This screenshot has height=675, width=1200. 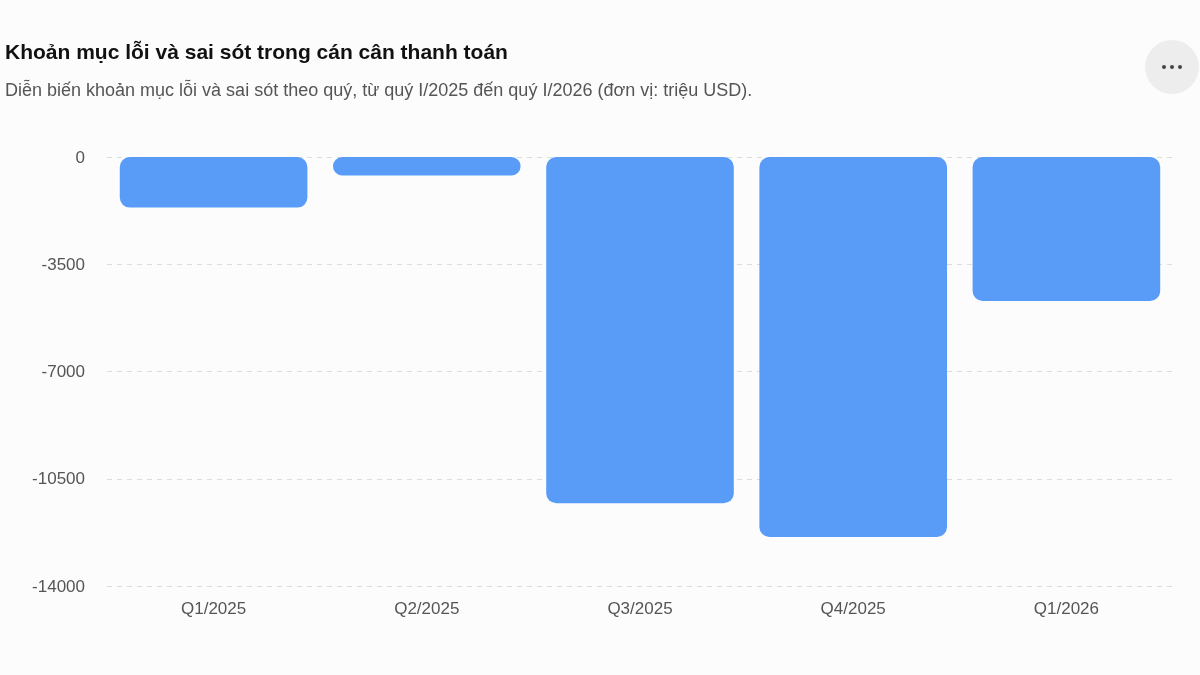 I want to click on chart-title: Khoản mục lỗi và sai sót trong cán cân thanh toán, so click(x=256, y=51).